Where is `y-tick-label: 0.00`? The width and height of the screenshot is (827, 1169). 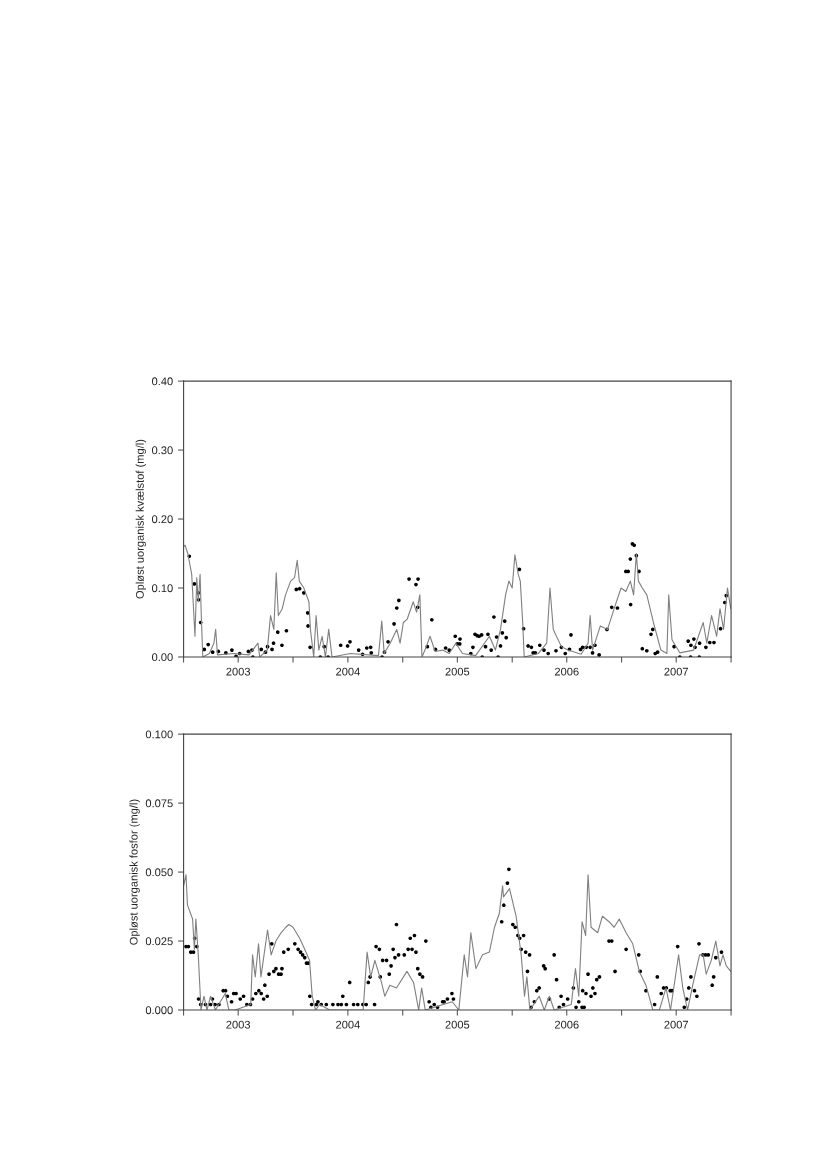
y-tick-label: 0.00 is located at coordinates (162, 657).